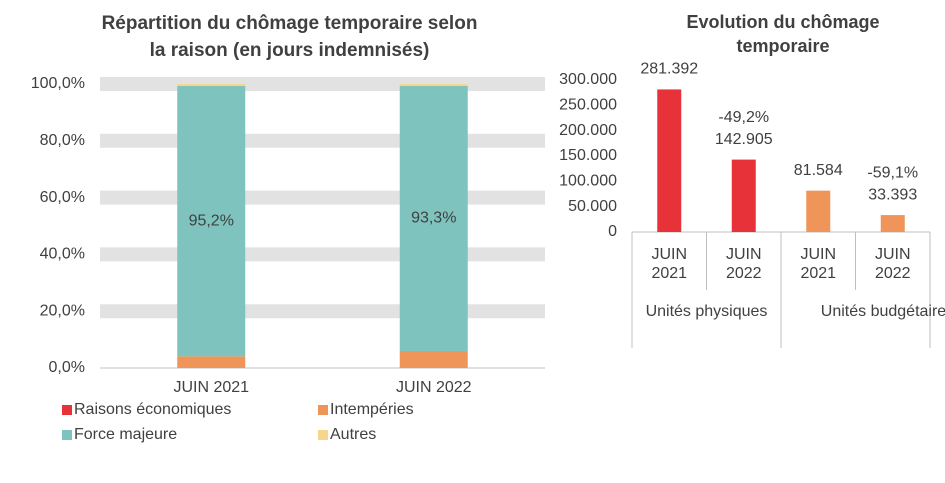  Describe the element at coordinates (783, 34) in the screenshot. I see `chart-title: Evolution du chômage temporaire` at that location.